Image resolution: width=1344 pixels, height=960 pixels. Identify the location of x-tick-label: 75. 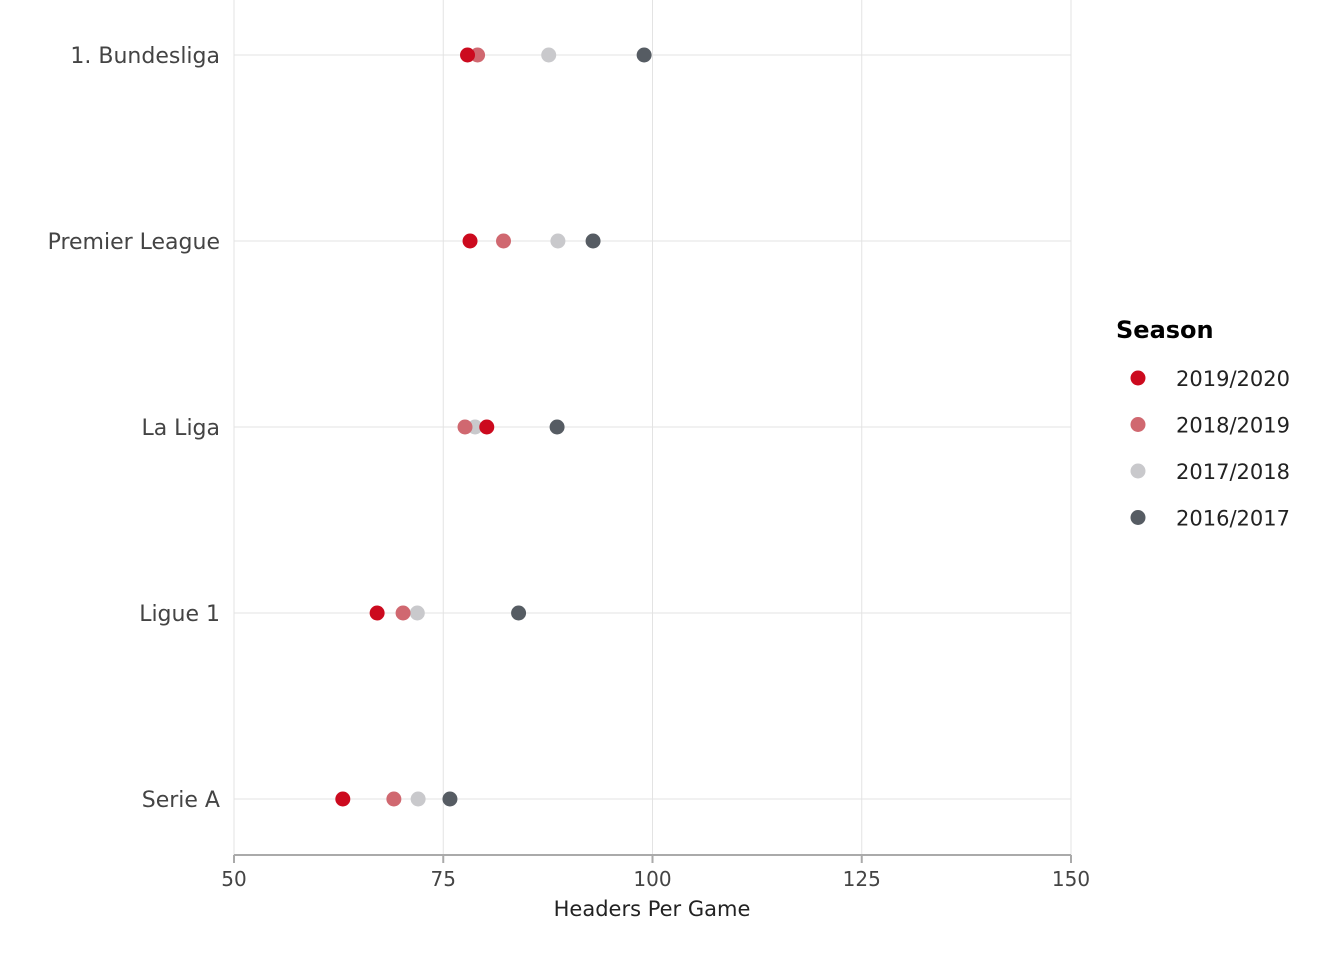
(443, 879).